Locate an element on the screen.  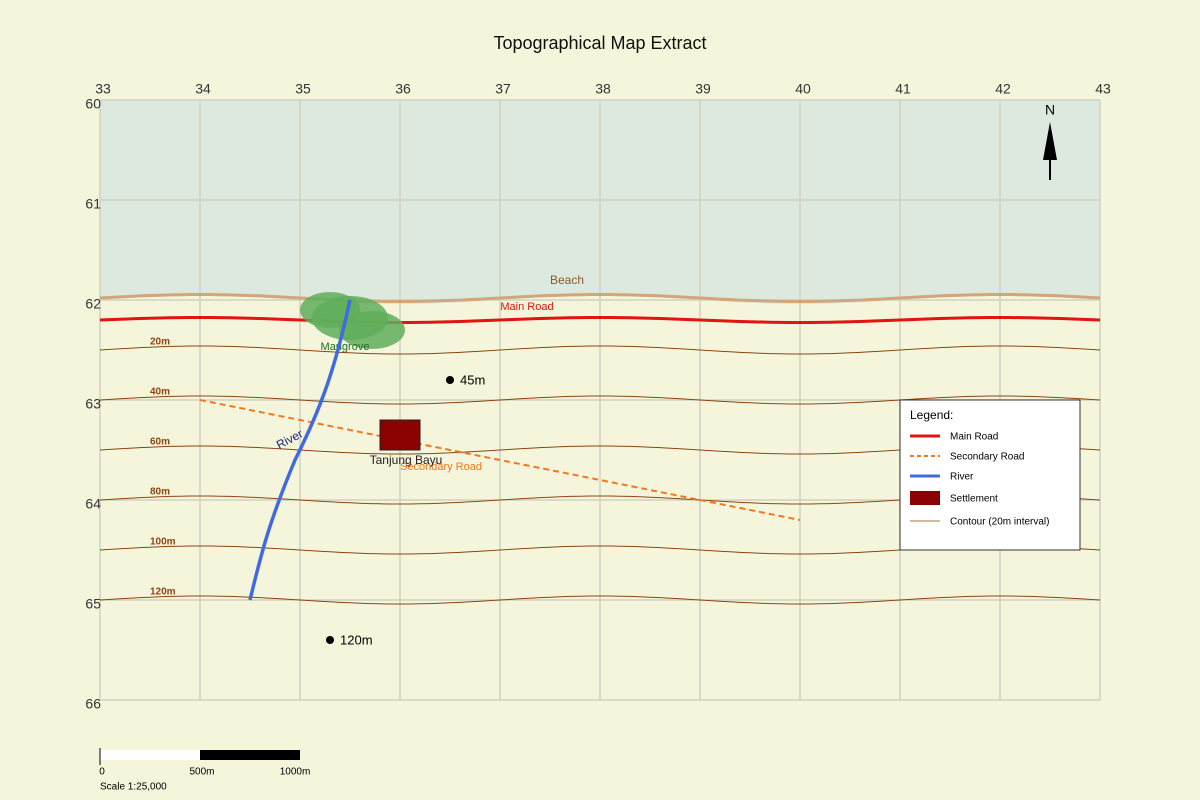
northing-label: 60 is located at coordinates (93, 104).